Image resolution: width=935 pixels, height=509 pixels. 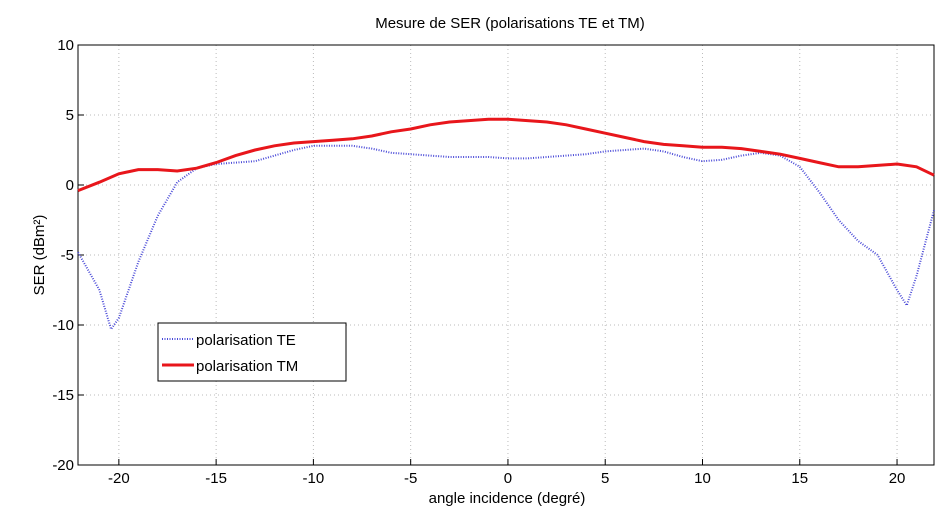 What do you see at coordinates (65, 45) in the screenshot?
I see `y-tick-label: 10` at bounding box center [65, 45].